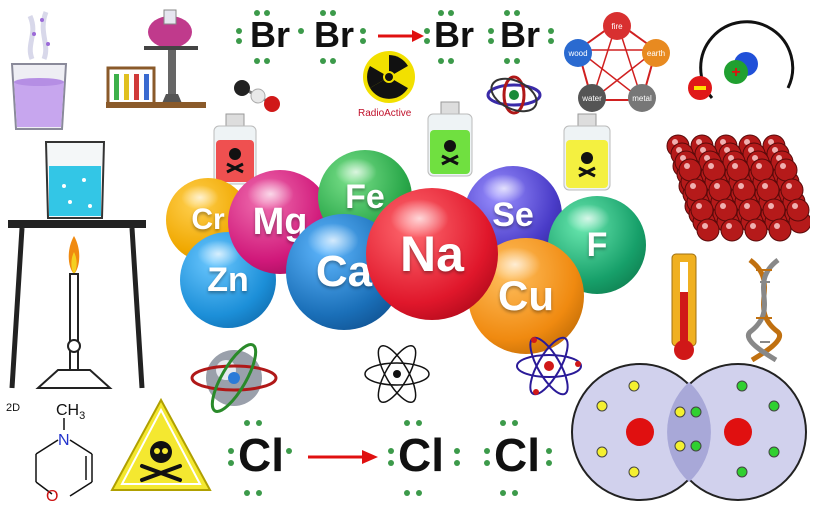 This screenshot has height=512, width=814. What do you see at coordinates (365, 196) in the screenshot?
I see `element-symbol: Fe` at bounding box center [365, 196].